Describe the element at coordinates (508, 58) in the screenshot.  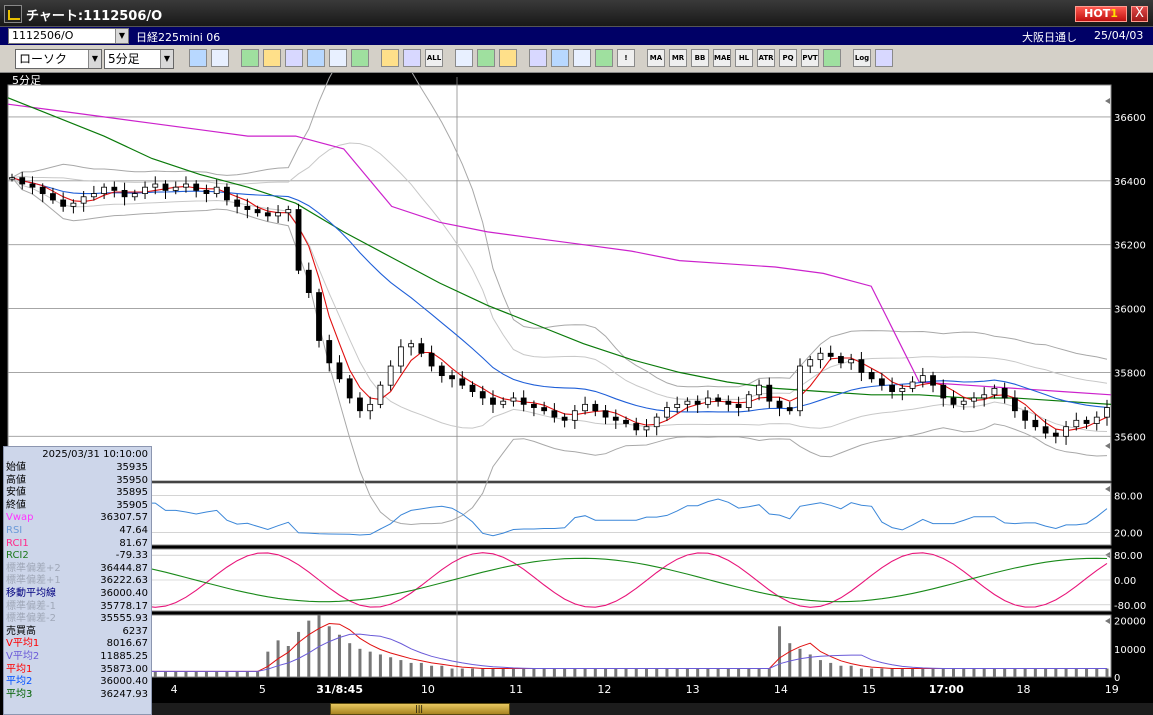
I see `palette-icon` at that location.